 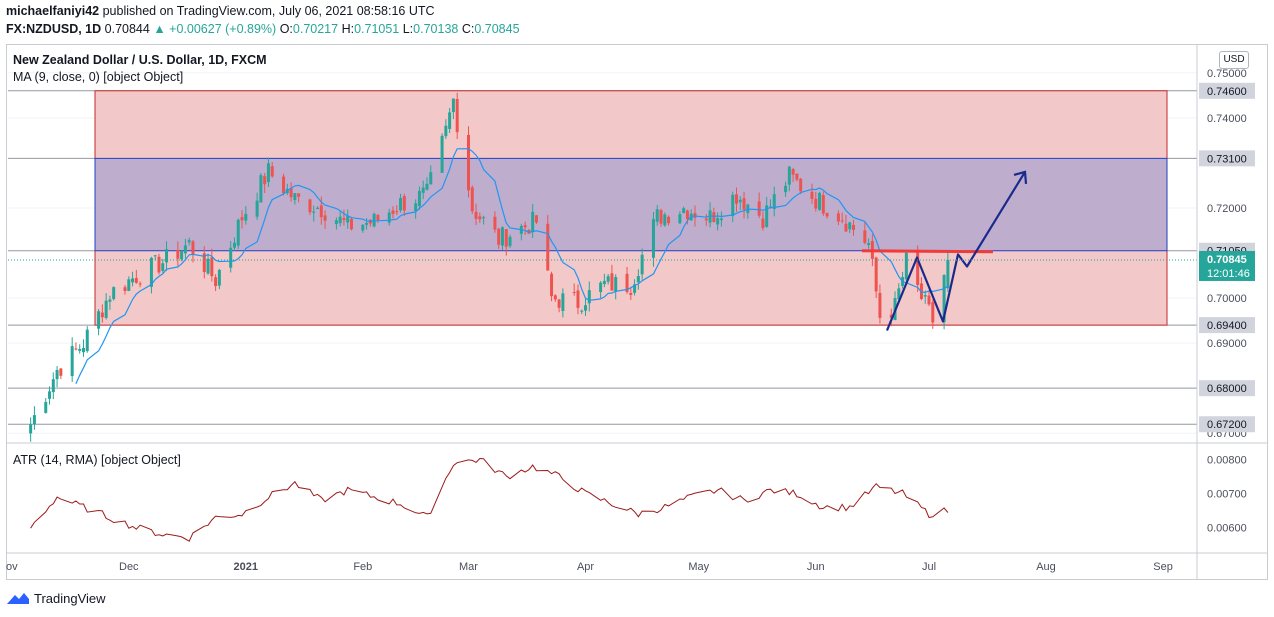 What do you see at coordinates (223, 29) in the screenshot?
I see `price-change: +0.00627 (+0.89%)` at bounding box center [223, 29].